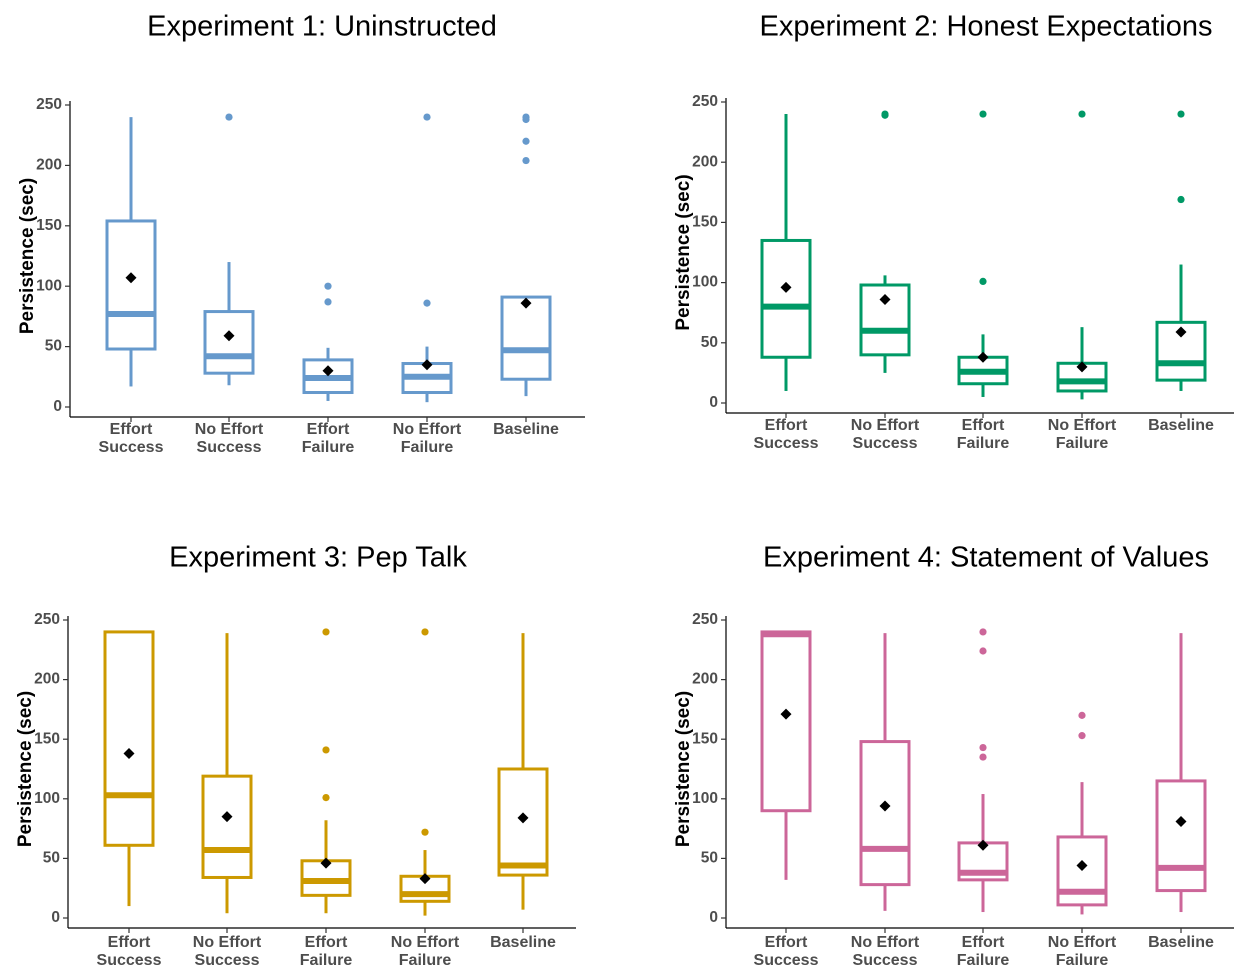  Describe the element at coordinates (322, 27) in the screenshot. I see `panel-title: Experiment 1: Uninstructed` at that location.